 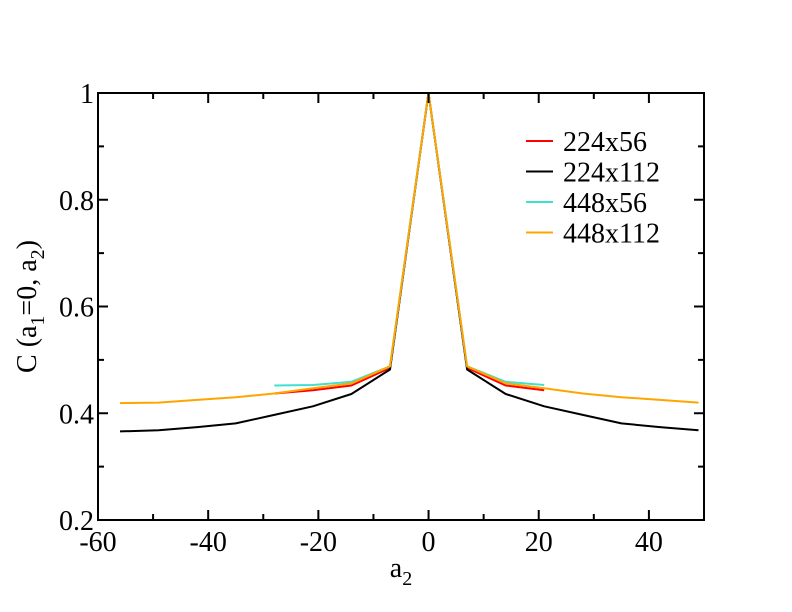 I want to click on y-axis-label: C (a1=0, a2), so click(x=30, y=306).